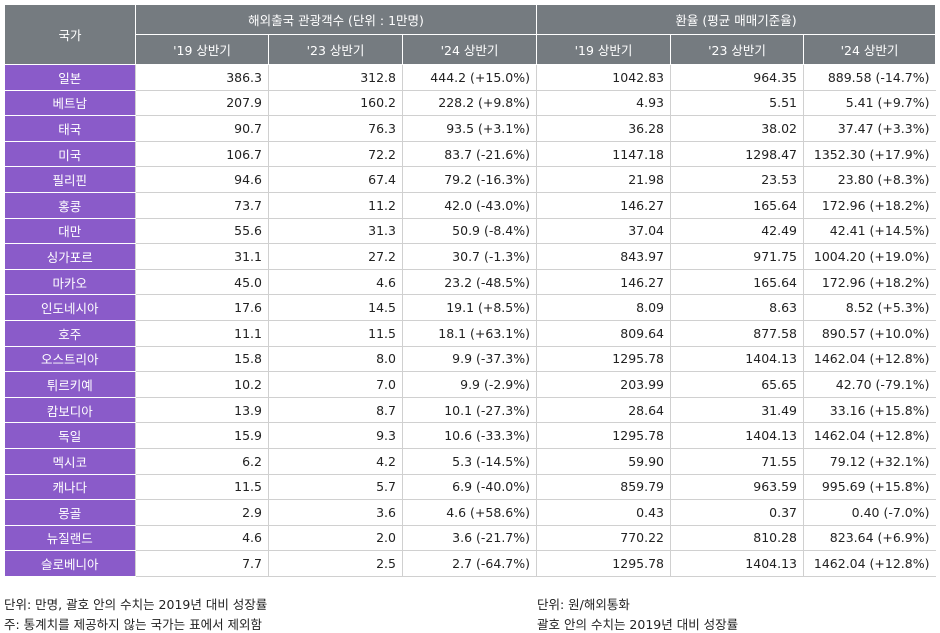 Image resolution: width=940 pixels, height=633 pixels. Describe the element at coordinates (335, 410) in the screenshot. I see `cell: 8.7` at that location.